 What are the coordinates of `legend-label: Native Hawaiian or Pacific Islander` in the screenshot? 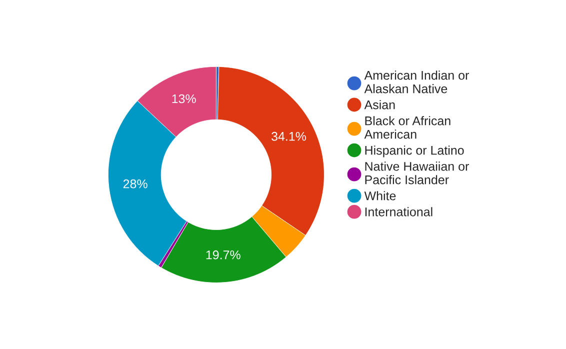 It's located at (417, 173).